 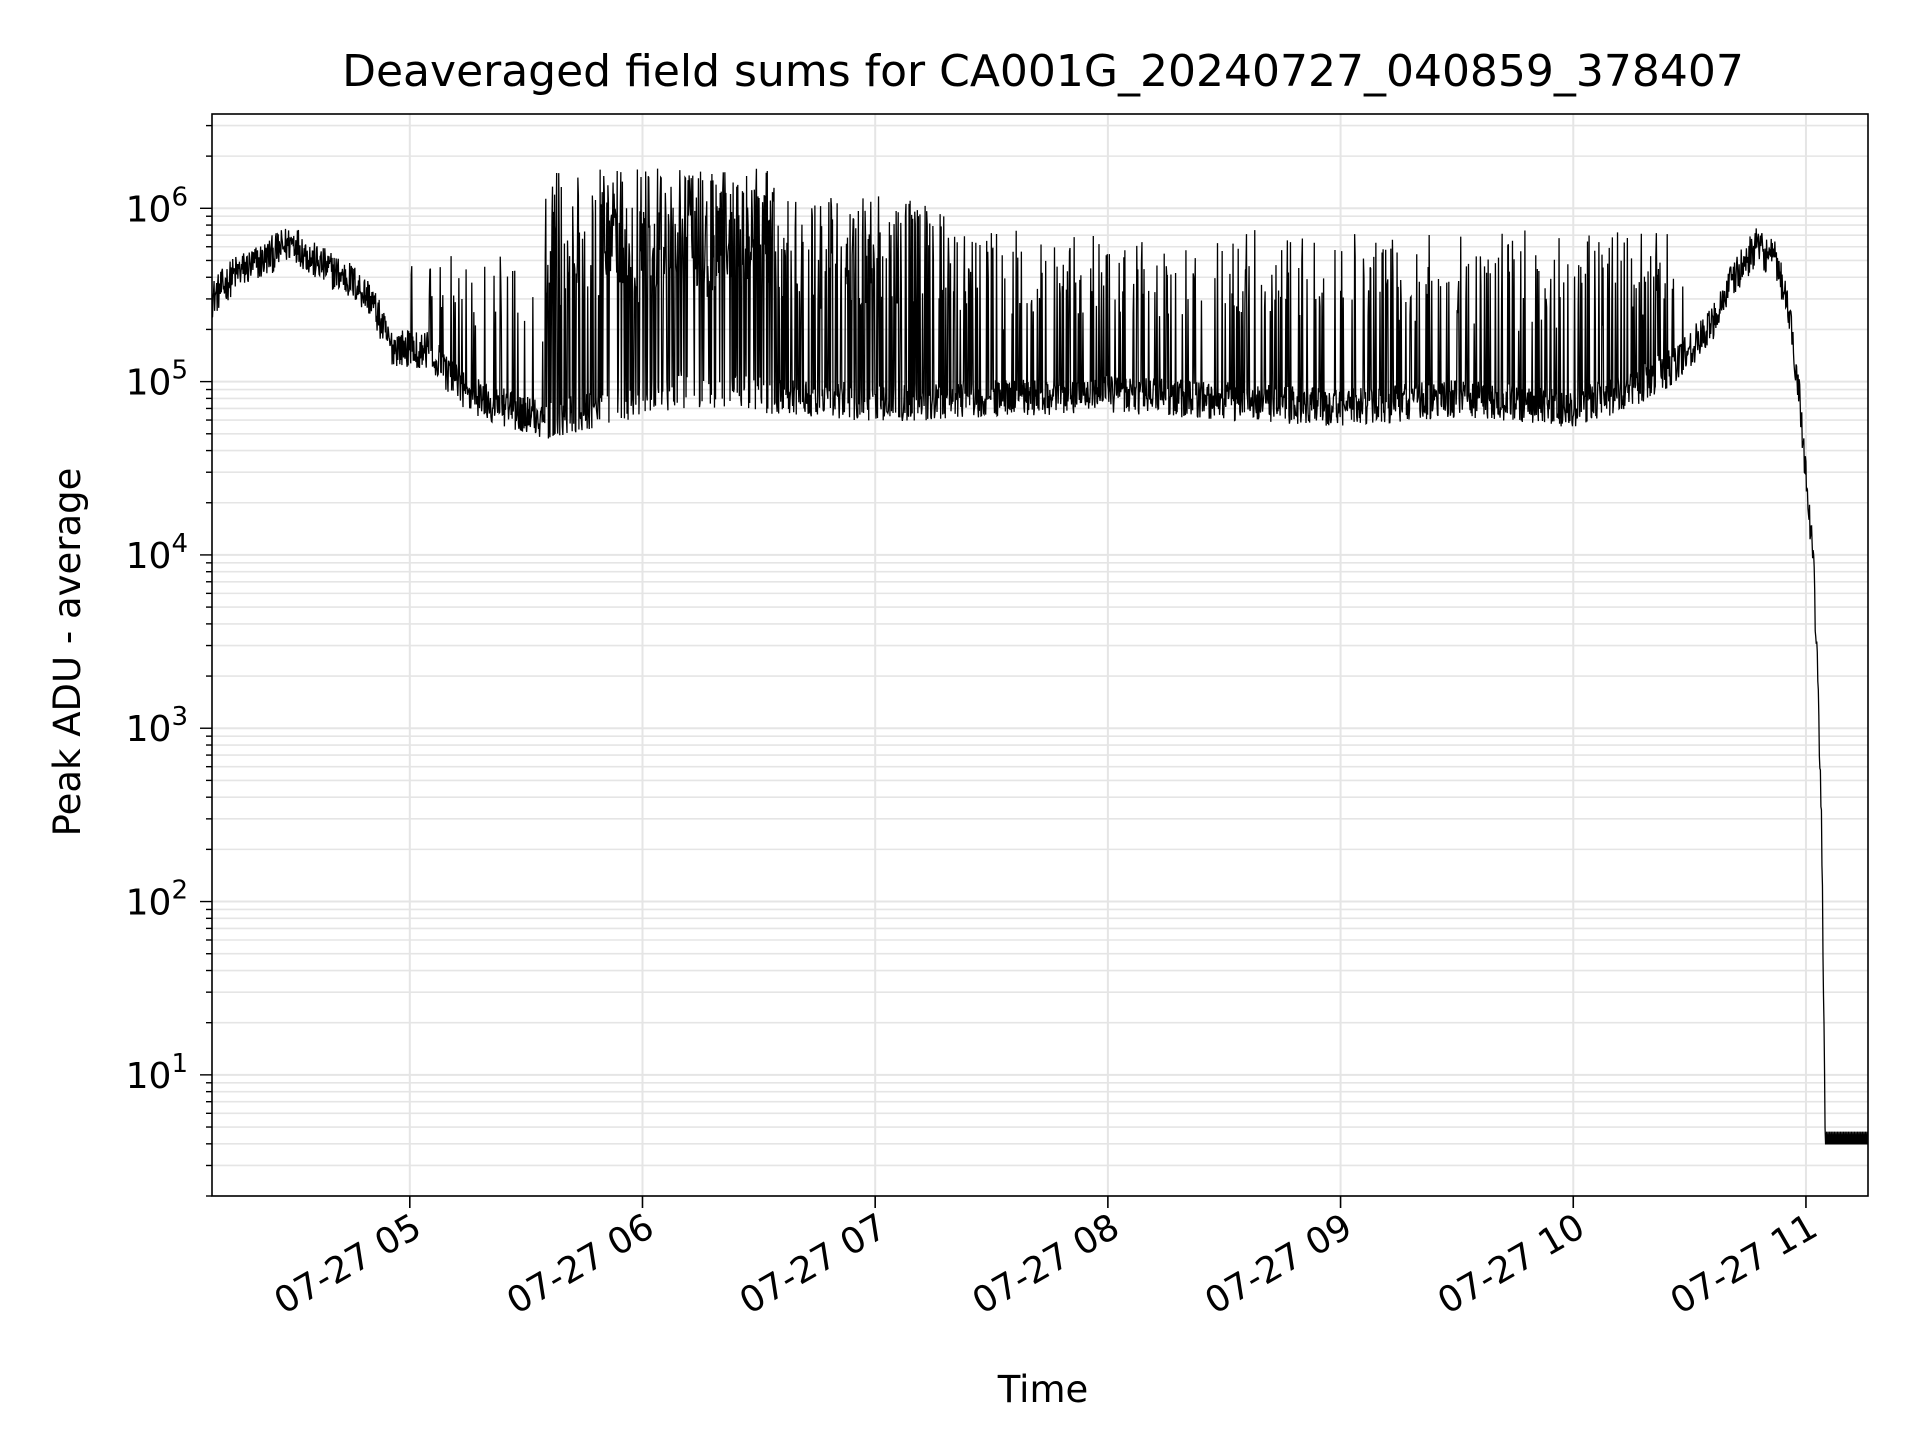 I want to click on y-tick-label: 10², so click(x=157, y=900).